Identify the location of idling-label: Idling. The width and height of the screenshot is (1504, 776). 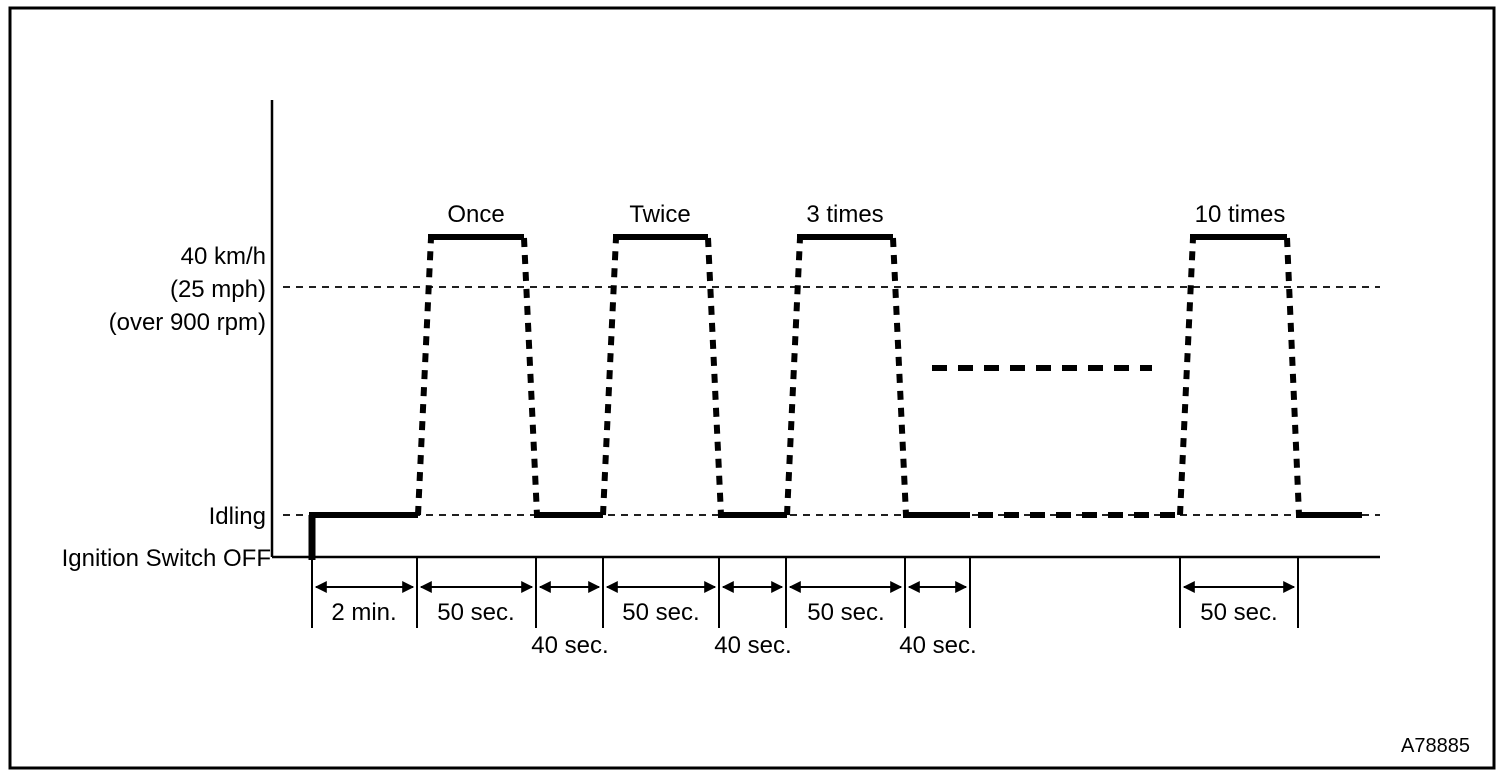
(237, 516).